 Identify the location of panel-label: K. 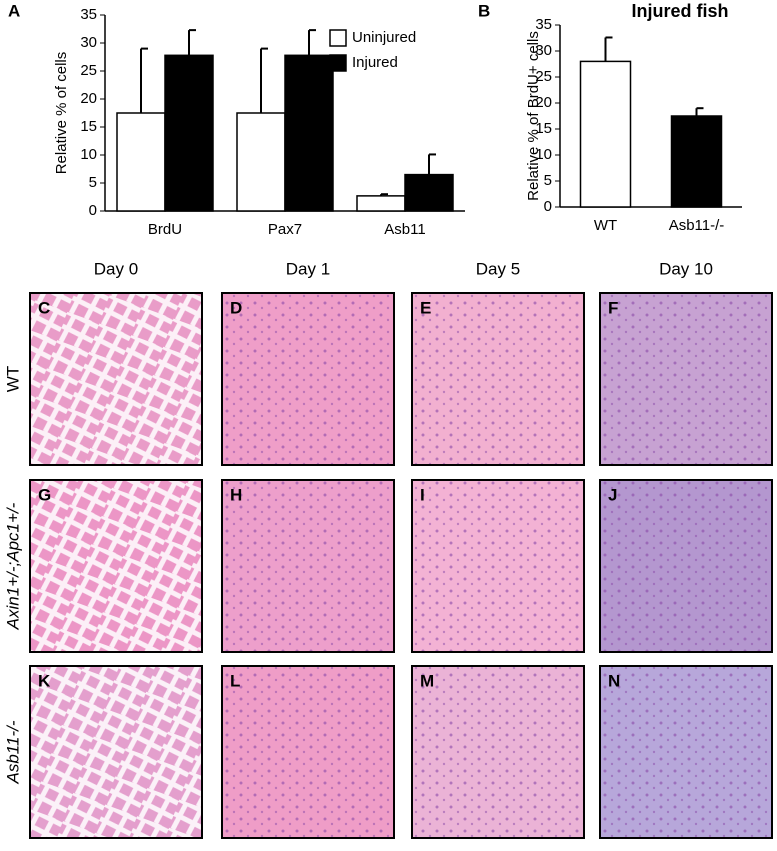
(44, 680).